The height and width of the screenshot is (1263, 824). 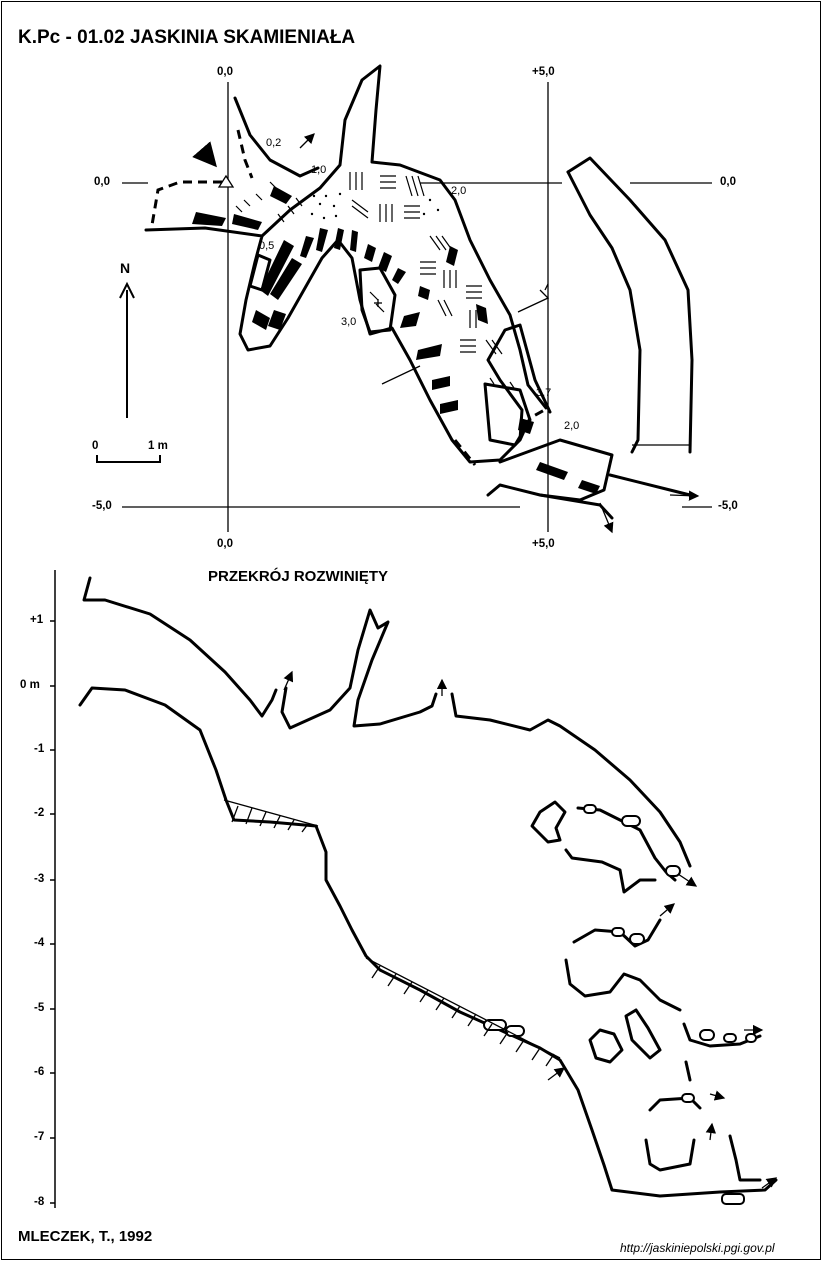 What do you see at coordinates (349, 322) in the screenshot?
I see `depth-label: 3,0` at bounding box center [349, 322].